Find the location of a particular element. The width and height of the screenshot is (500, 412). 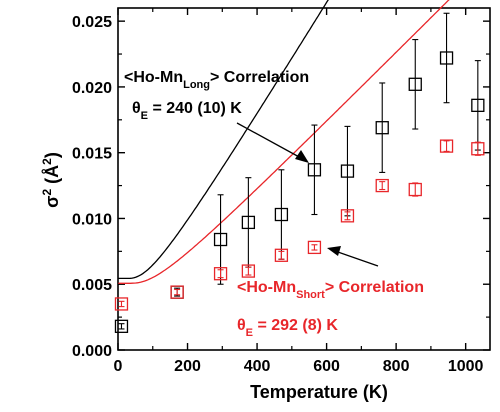

y-tick-label: 0.000 is located at coordinates (92, 351).